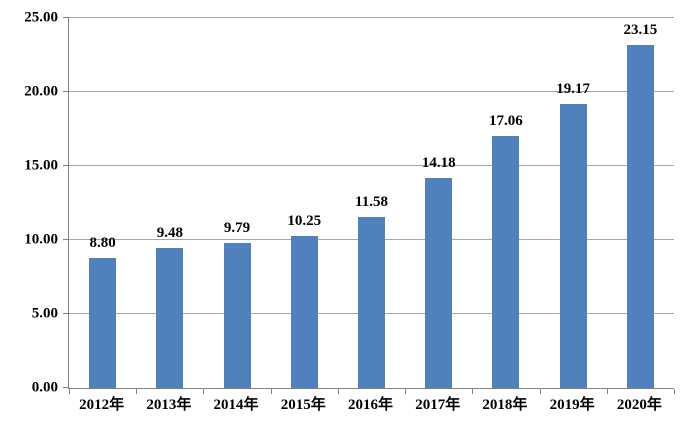 This screenshot has width=692, height=432. What do you see at coordinates (44, 313) in the screenshot?
I see `y-axis-tick-label: 5.00` at bounding box center [44, 313].